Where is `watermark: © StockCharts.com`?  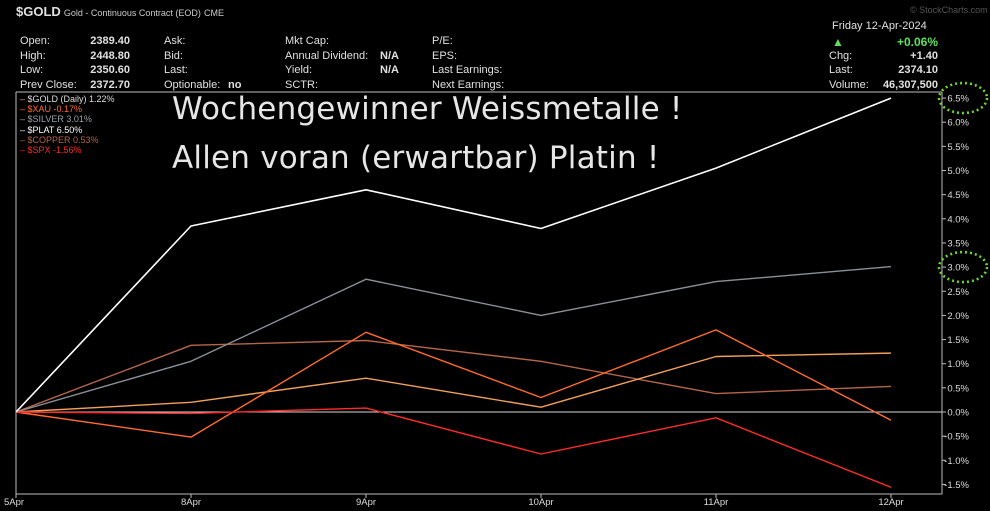 watermark: © StockCharts.com is located at coordinates (949, 10).